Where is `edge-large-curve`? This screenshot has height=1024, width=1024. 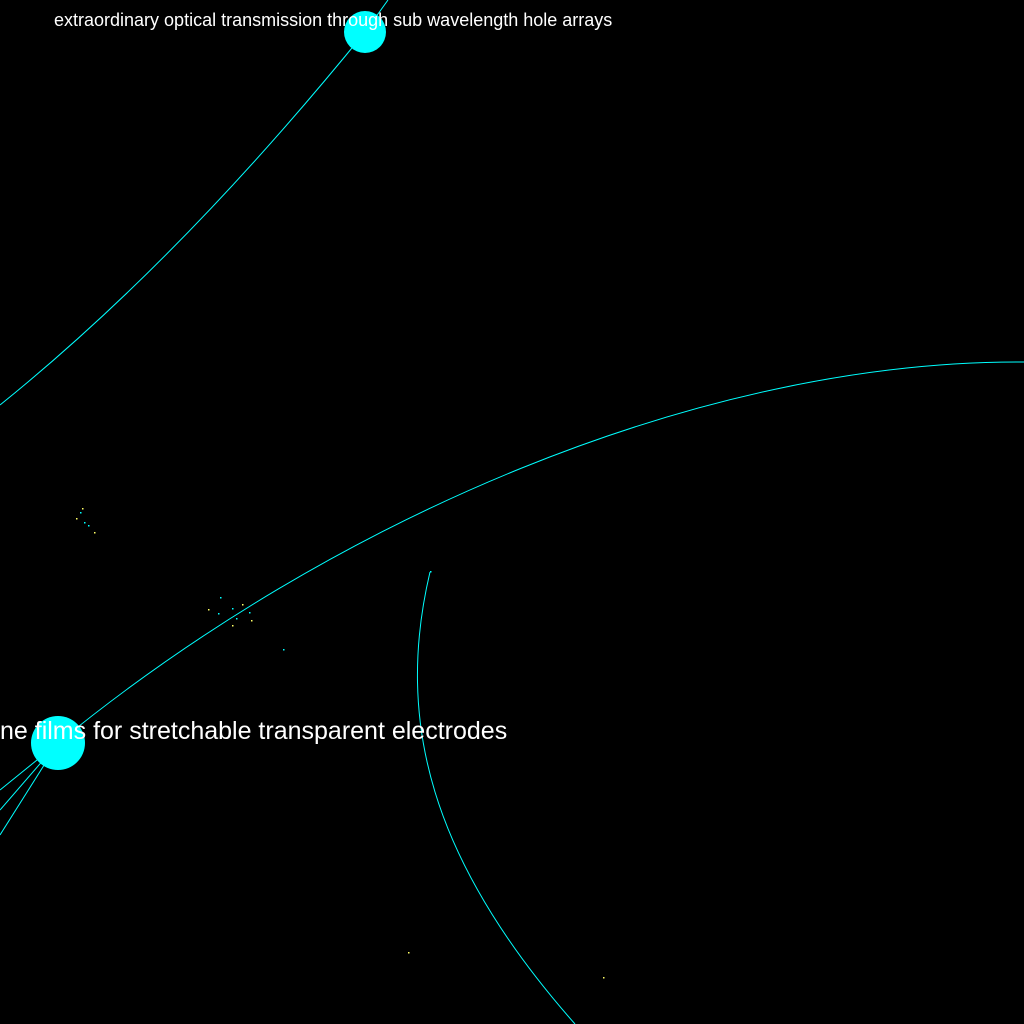 edge-large-curve is located at coordinates (496, 797).